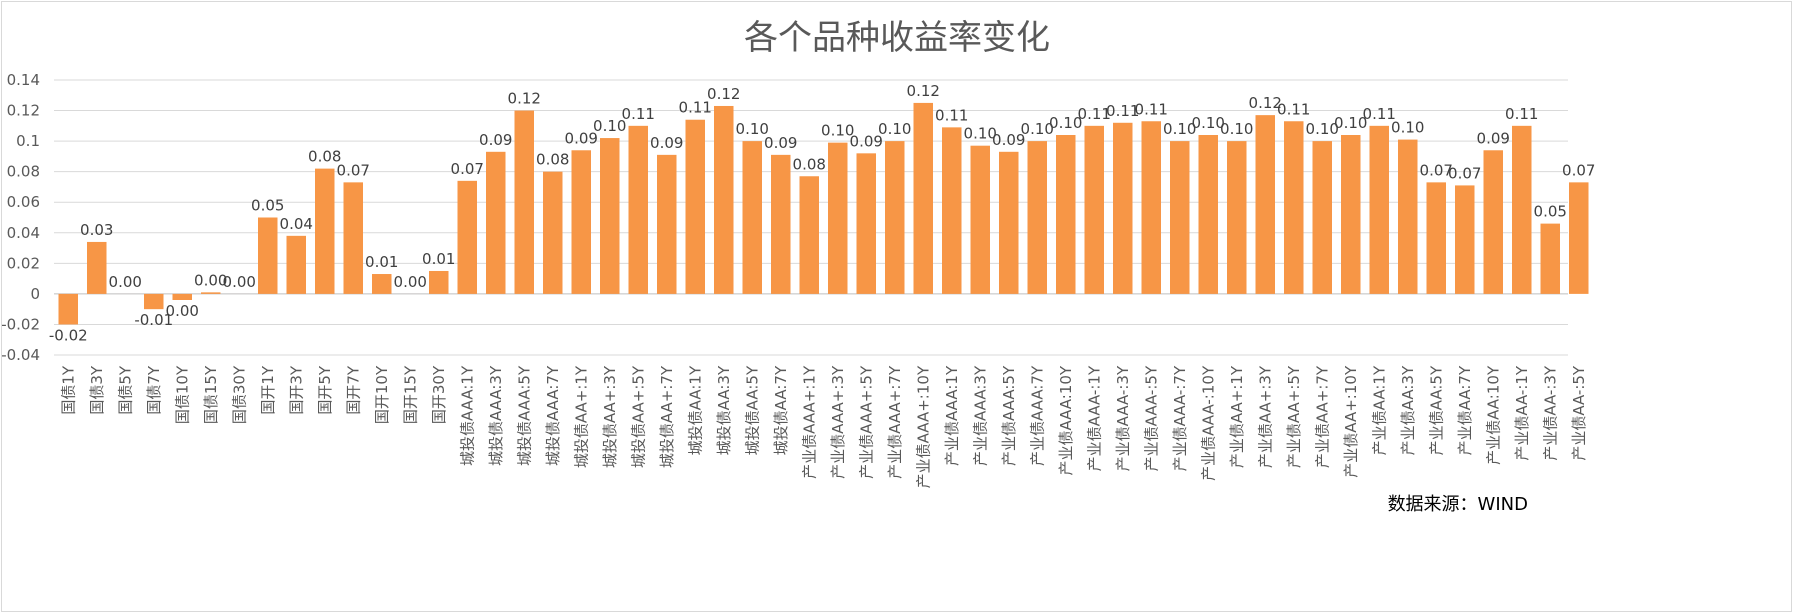 The width and height of the screenshot is (1795, 615). Describe the element at coordinates (97, 390) in the screenshot. I see `x-tick-label: 国债3Y` at that location.